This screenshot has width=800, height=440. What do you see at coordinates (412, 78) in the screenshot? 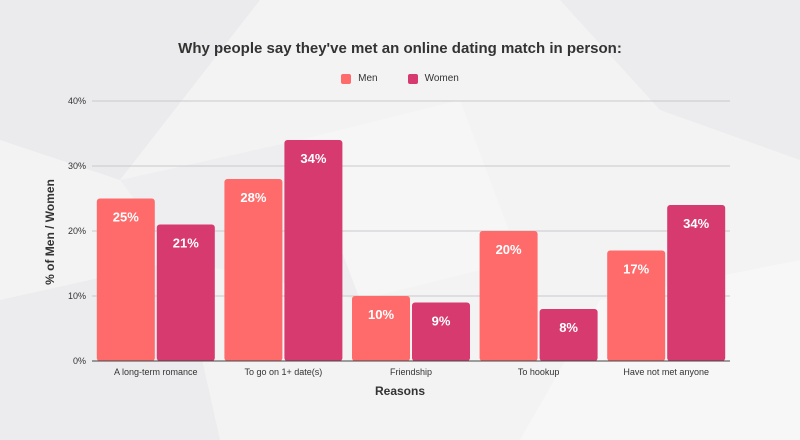
I see `legend-swatch-women` at bounding box center [412, 78].